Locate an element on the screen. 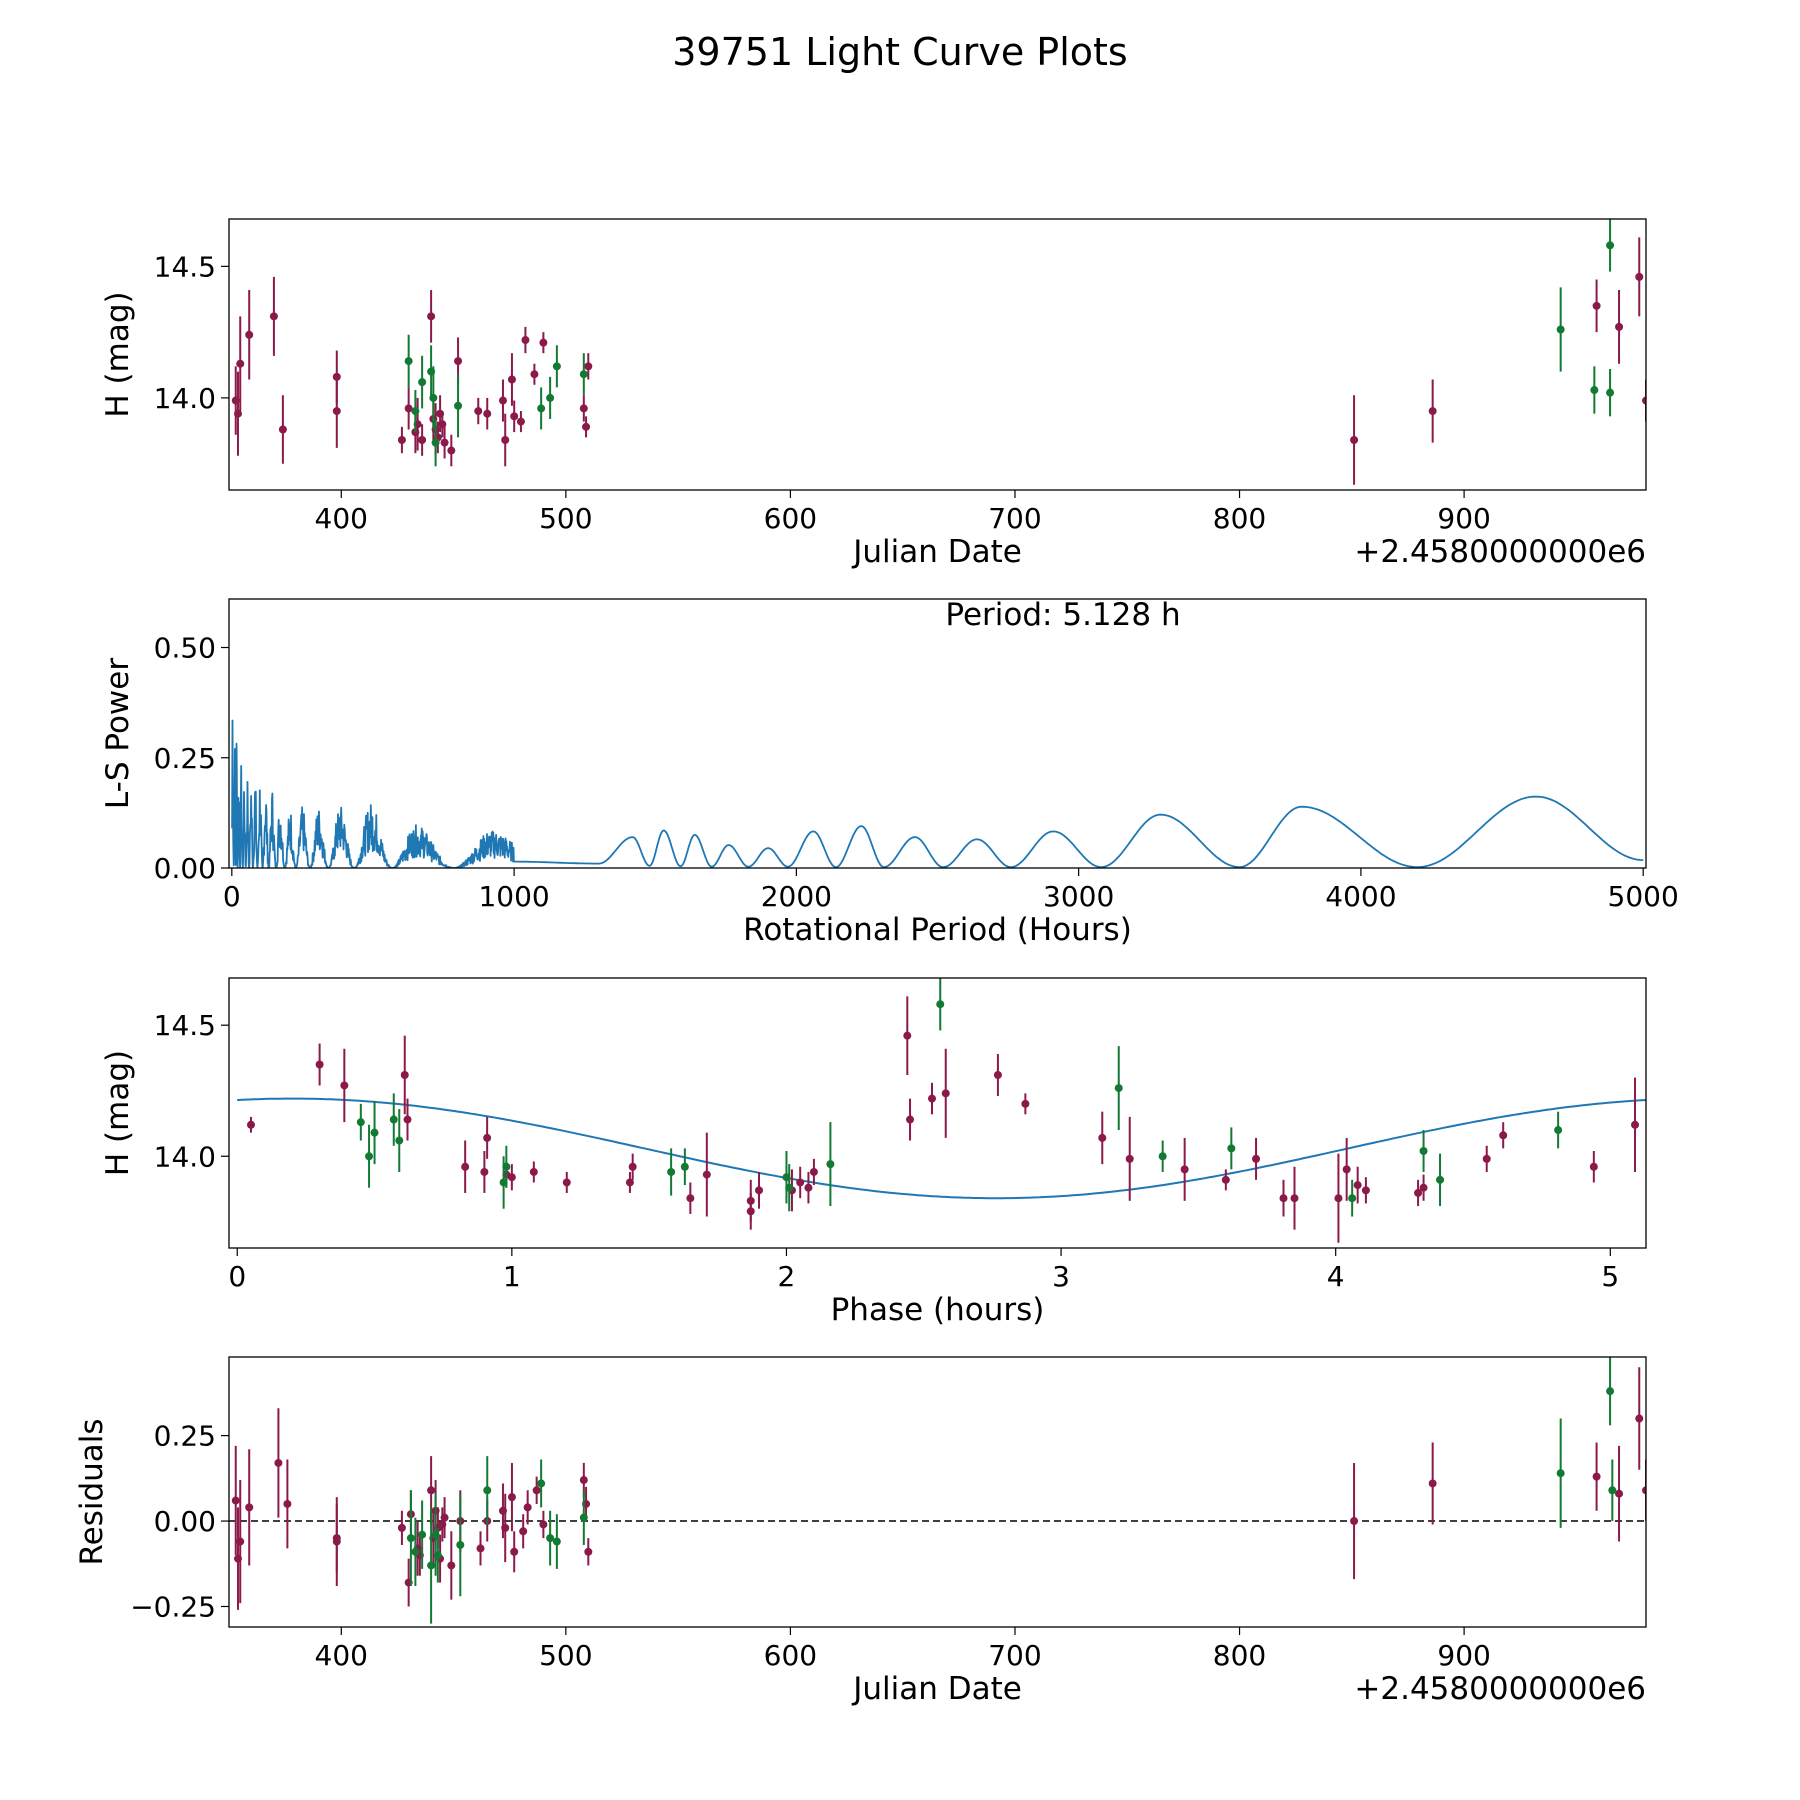  y-tick-label: 14.5 is located at coordinates (185, 266).